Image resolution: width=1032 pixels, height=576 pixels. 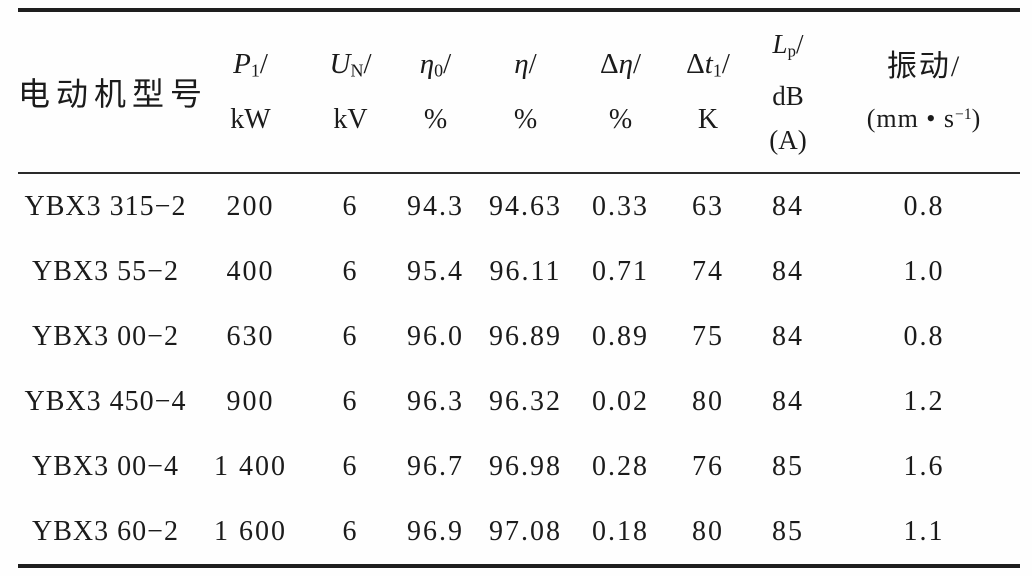 What do you see at coordinates (788, 45) in the screenshot?
I see `lp-symbol-line: Lp/` at bounding box center [788, 45].